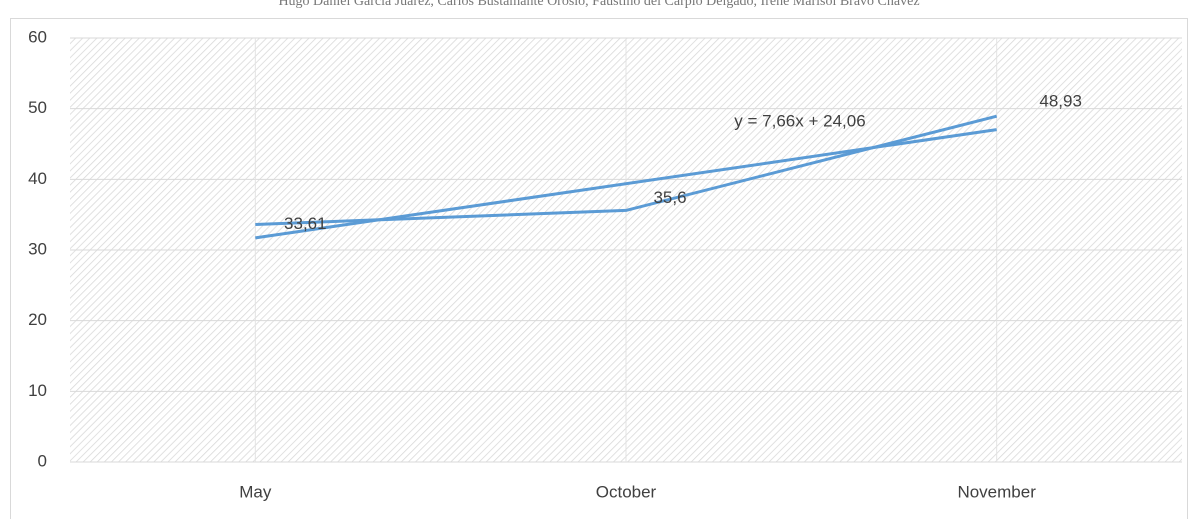 The image size is (1198, 524). I want to click on y-tick-label: 10, so click(37, 390).